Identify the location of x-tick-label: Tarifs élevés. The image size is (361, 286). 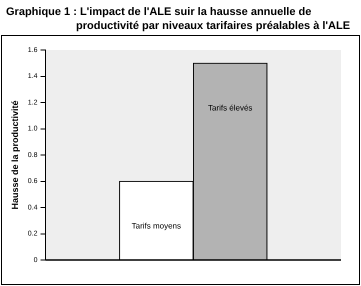
(230, 107).